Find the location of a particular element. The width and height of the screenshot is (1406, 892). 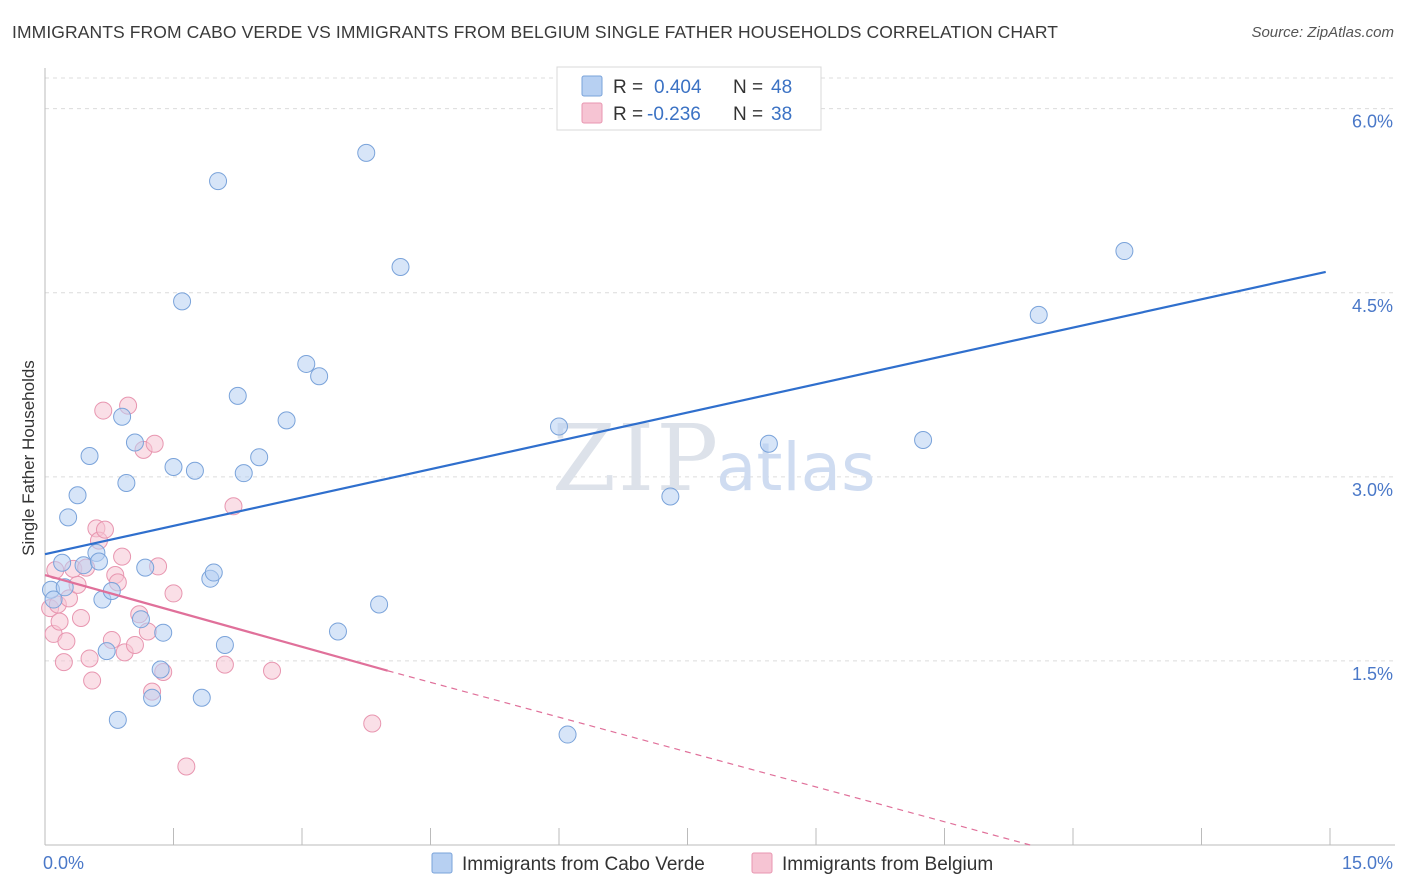

stats-legend: R = 0.404 N = 48 R = -0.236 N = 38 is located at coordinates (689, 98).